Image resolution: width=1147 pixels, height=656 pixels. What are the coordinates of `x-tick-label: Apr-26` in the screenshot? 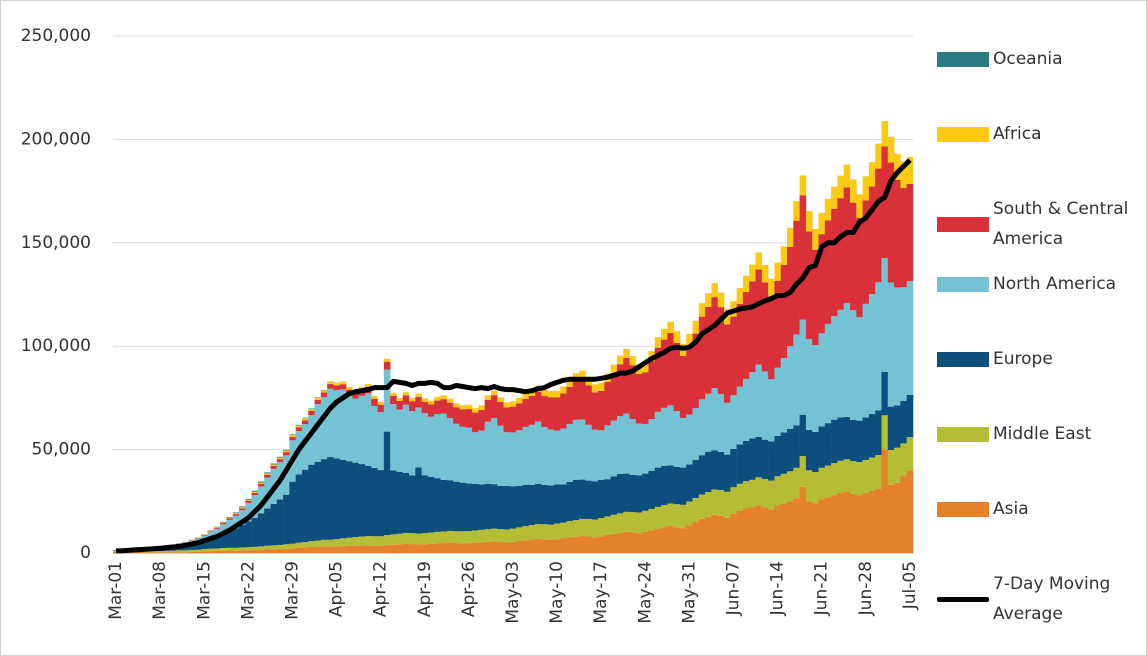 It's located at (469, 589).